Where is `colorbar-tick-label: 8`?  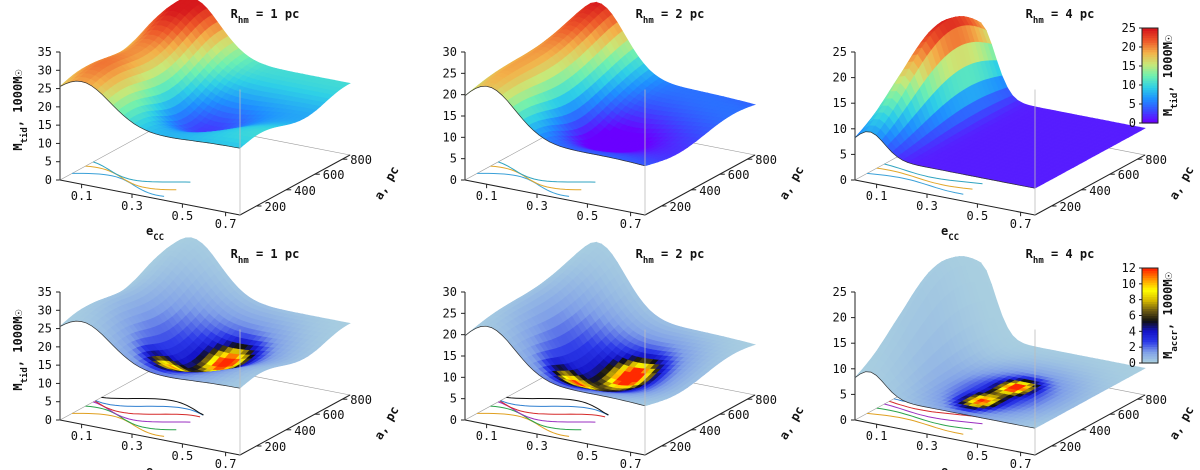
colorbar-tick-label: 8 is located at coordinates (1132, 300).